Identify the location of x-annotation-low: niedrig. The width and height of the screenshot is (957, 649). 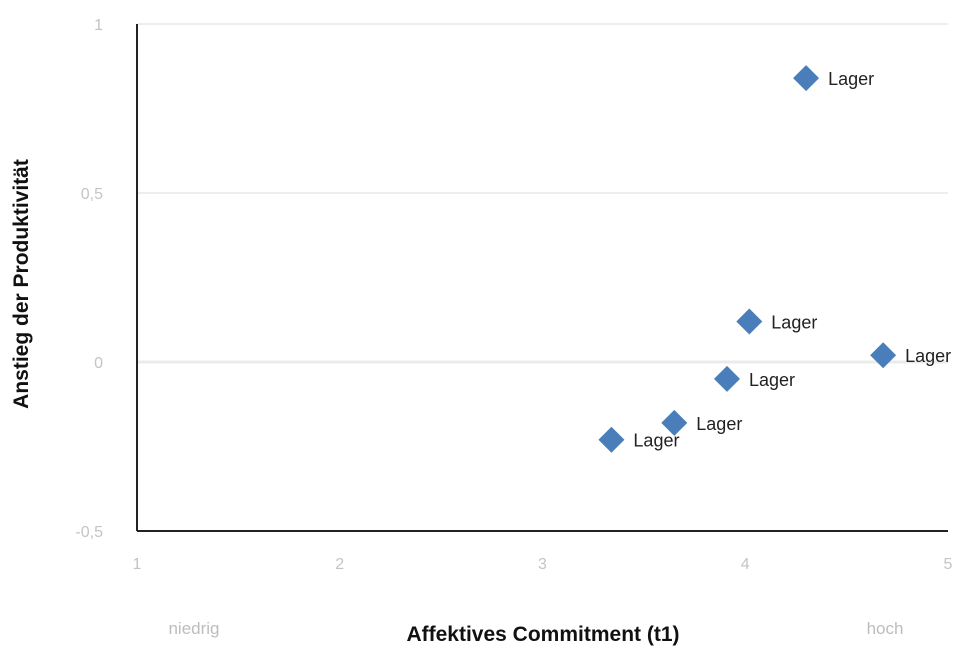
(193, 628).